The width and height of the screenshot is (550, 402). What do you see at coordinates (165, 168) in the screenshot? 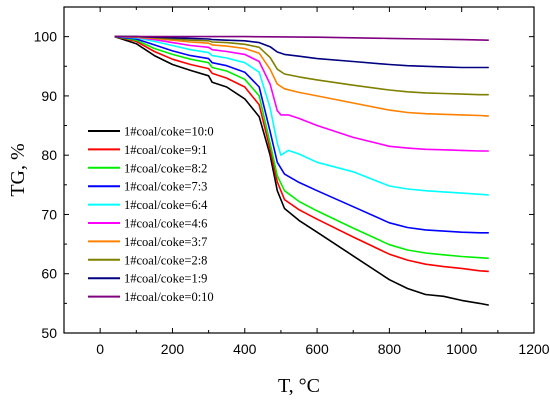
I see `legend-label-2: 1#coal/coke=8:2` at bounding box center [165, 168].